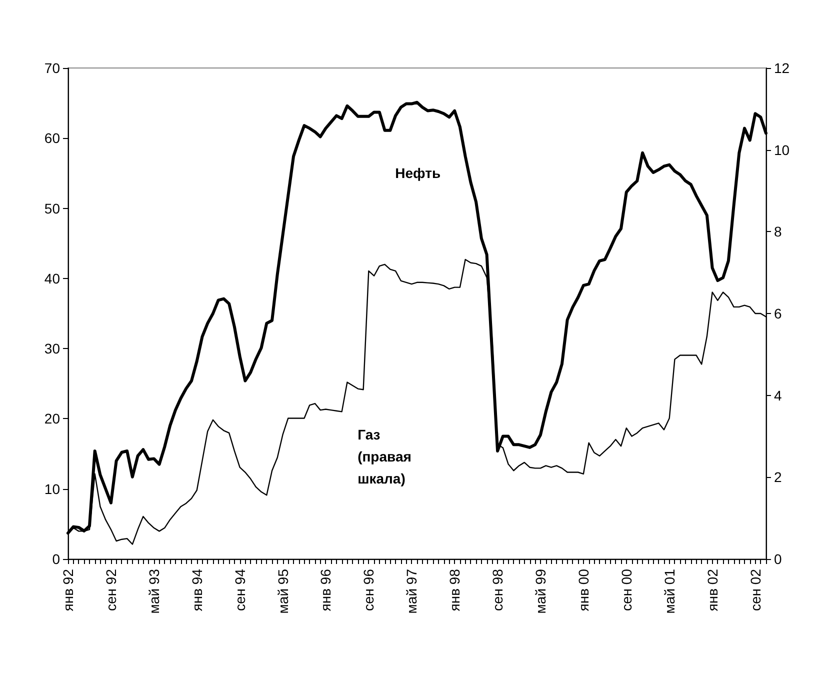 Image resolution: width=829 pixels, height=682 pixels. I want to click on x-tick-label: янв 00, so click(583, 590).